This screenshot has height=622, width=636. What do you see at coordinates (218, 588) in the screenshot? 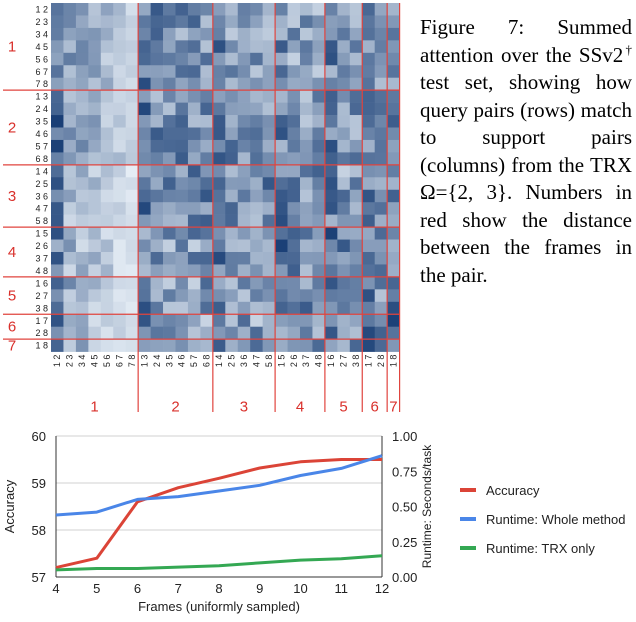
I see `x-tick-label: 8` at bounding box center [218, 588].